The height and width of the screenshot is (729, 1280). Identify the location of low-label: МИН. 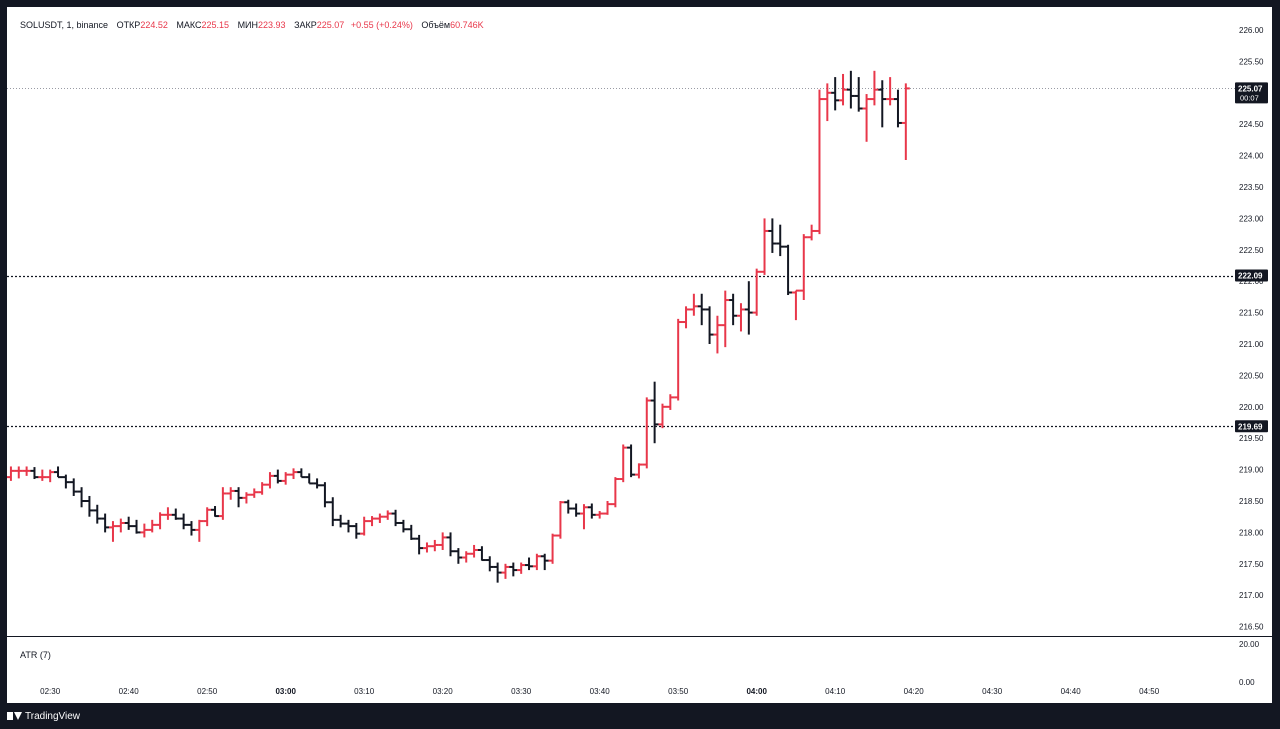
(248, 25).